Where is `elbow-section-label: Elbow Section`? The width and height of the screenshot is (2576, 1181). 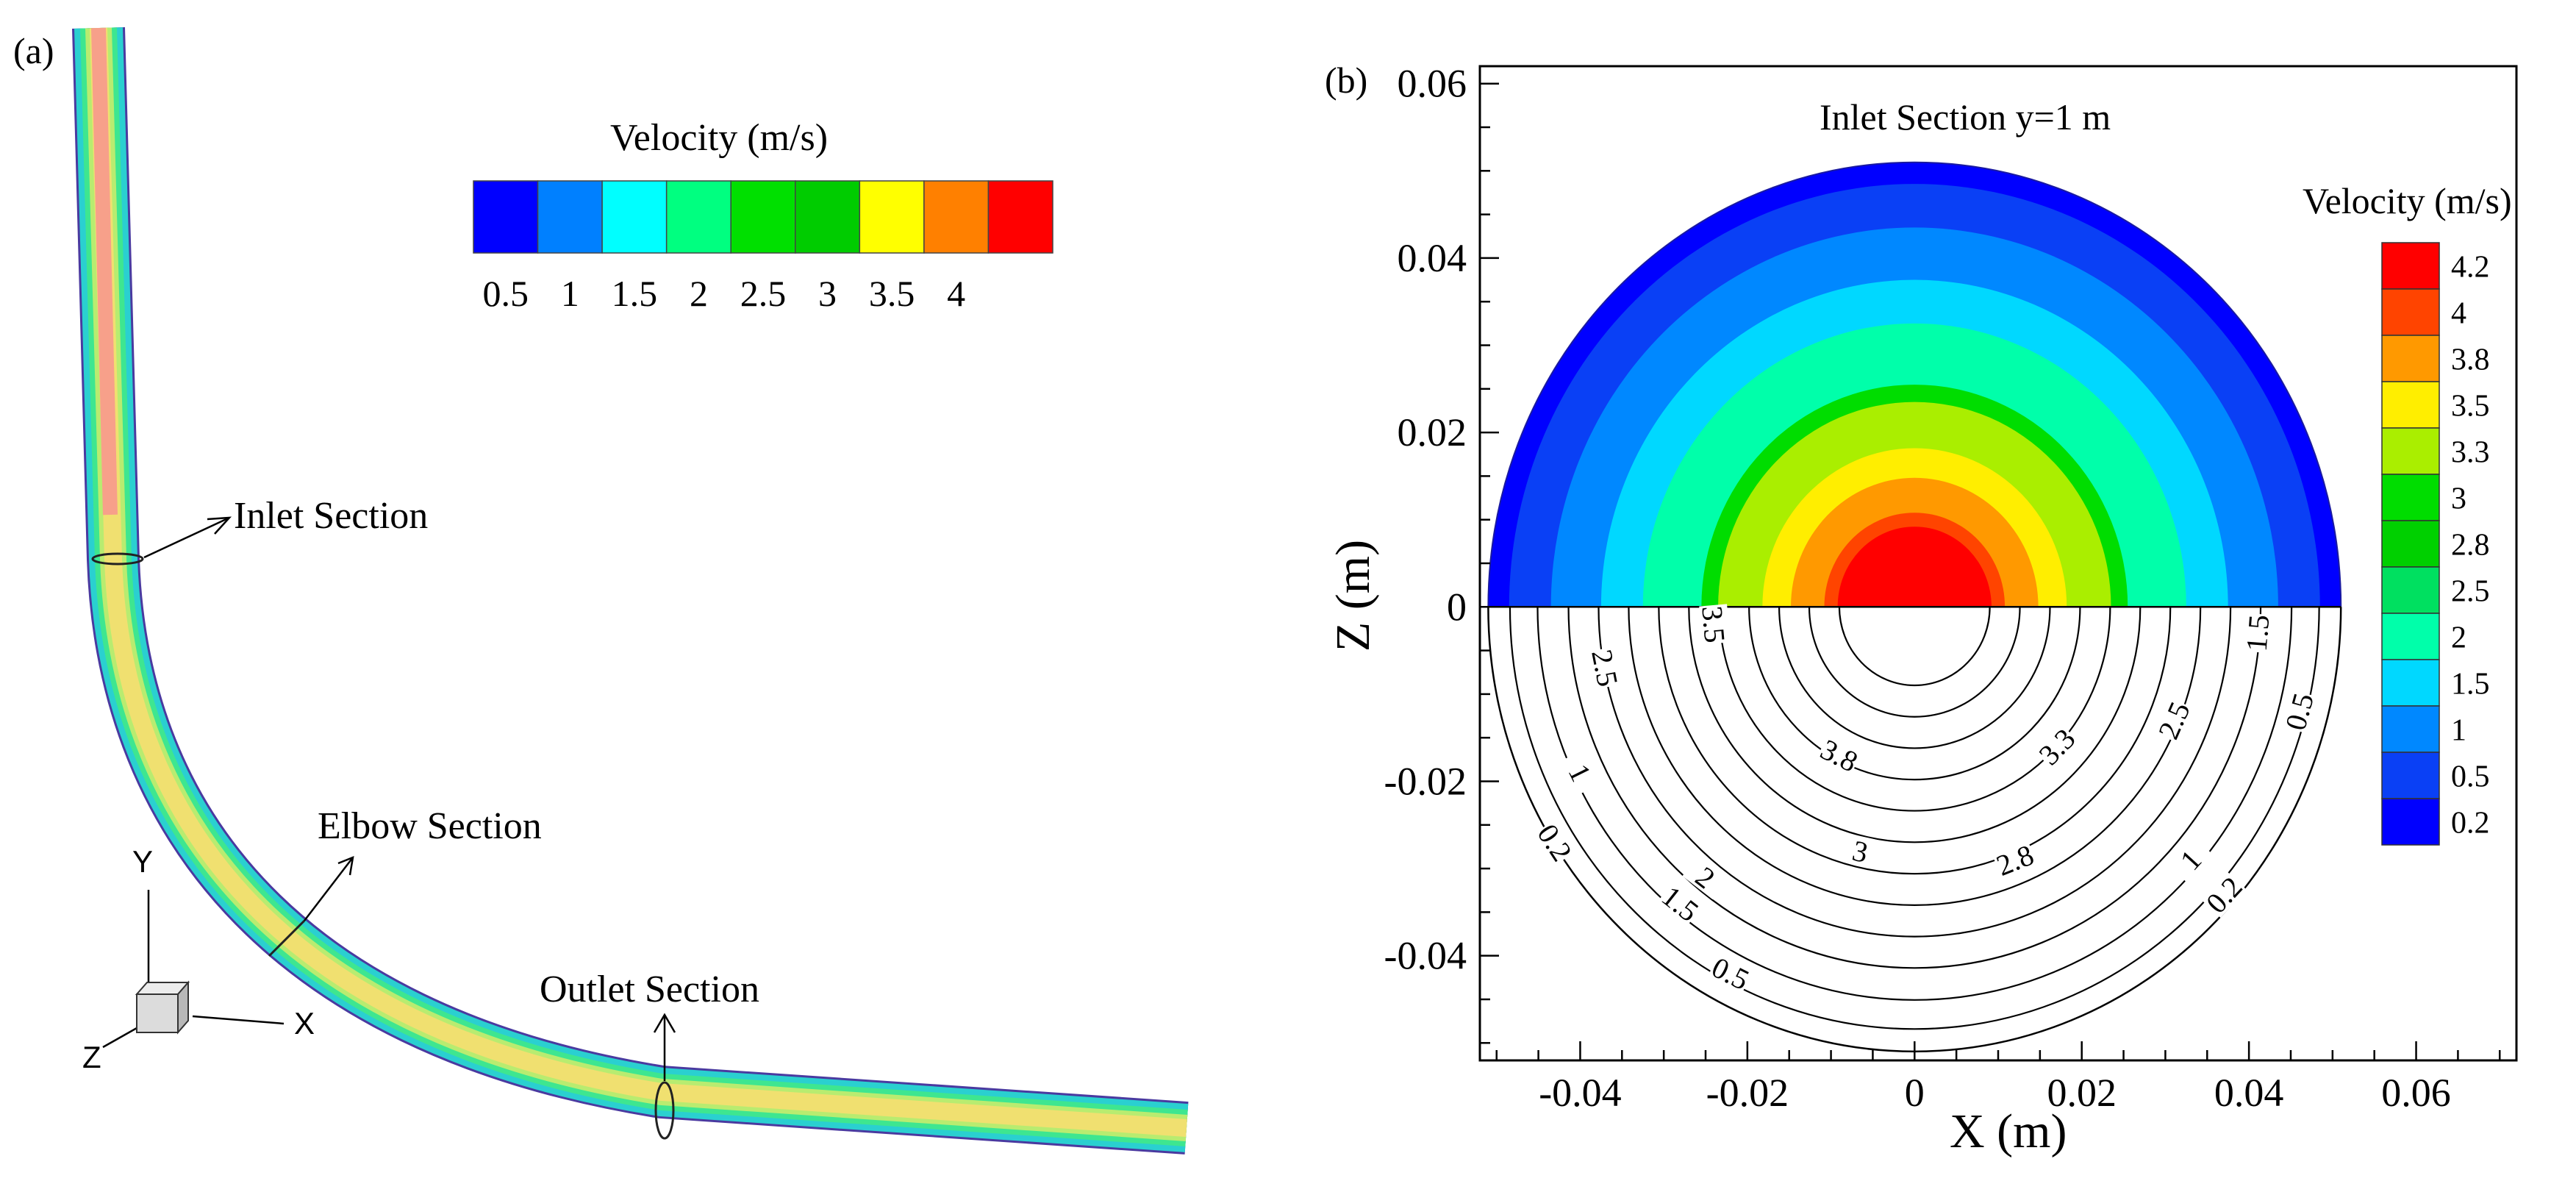
elbow-section-label: Elbow Section is located at coordinates (430, 826).